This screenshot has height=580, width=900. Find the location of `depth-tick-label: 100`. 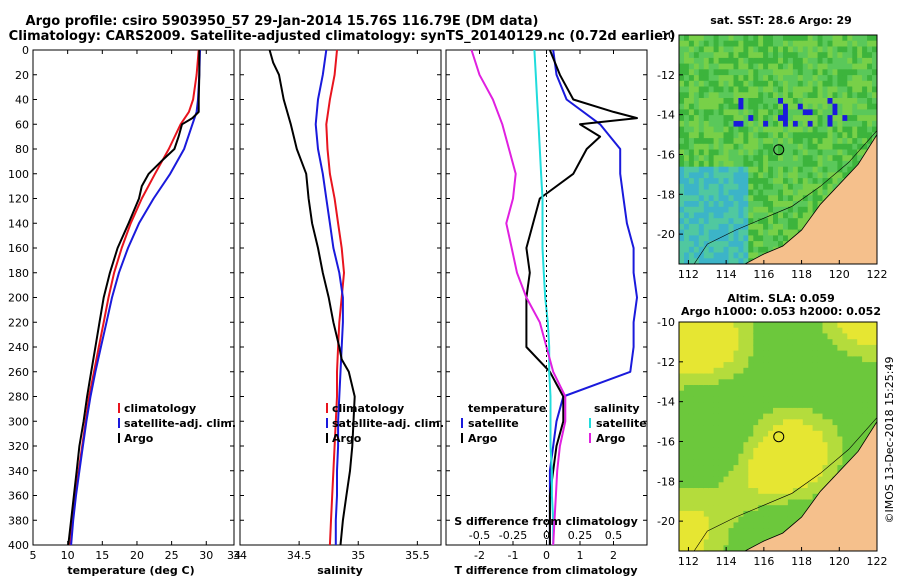

depth-tick-label: 100 is located at coordinates (18, 174).